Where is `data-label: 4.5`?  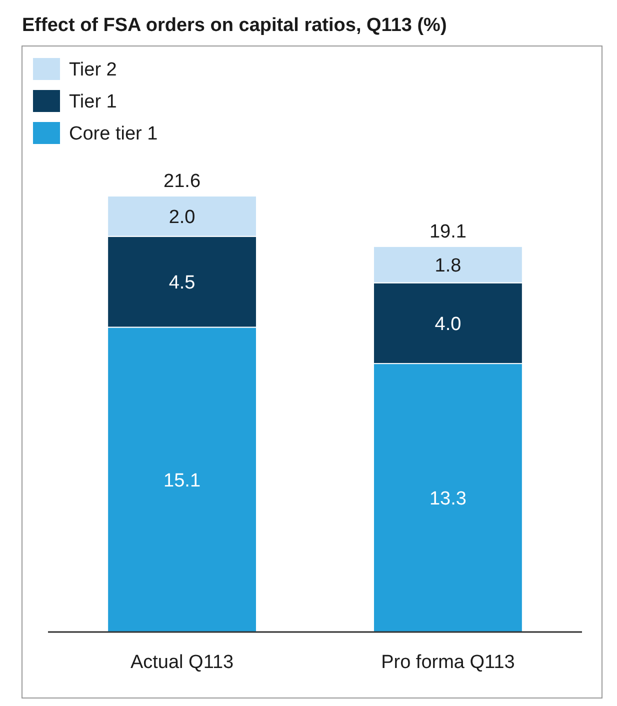 data-label: 4.5 is located at coordinates (182, 283).